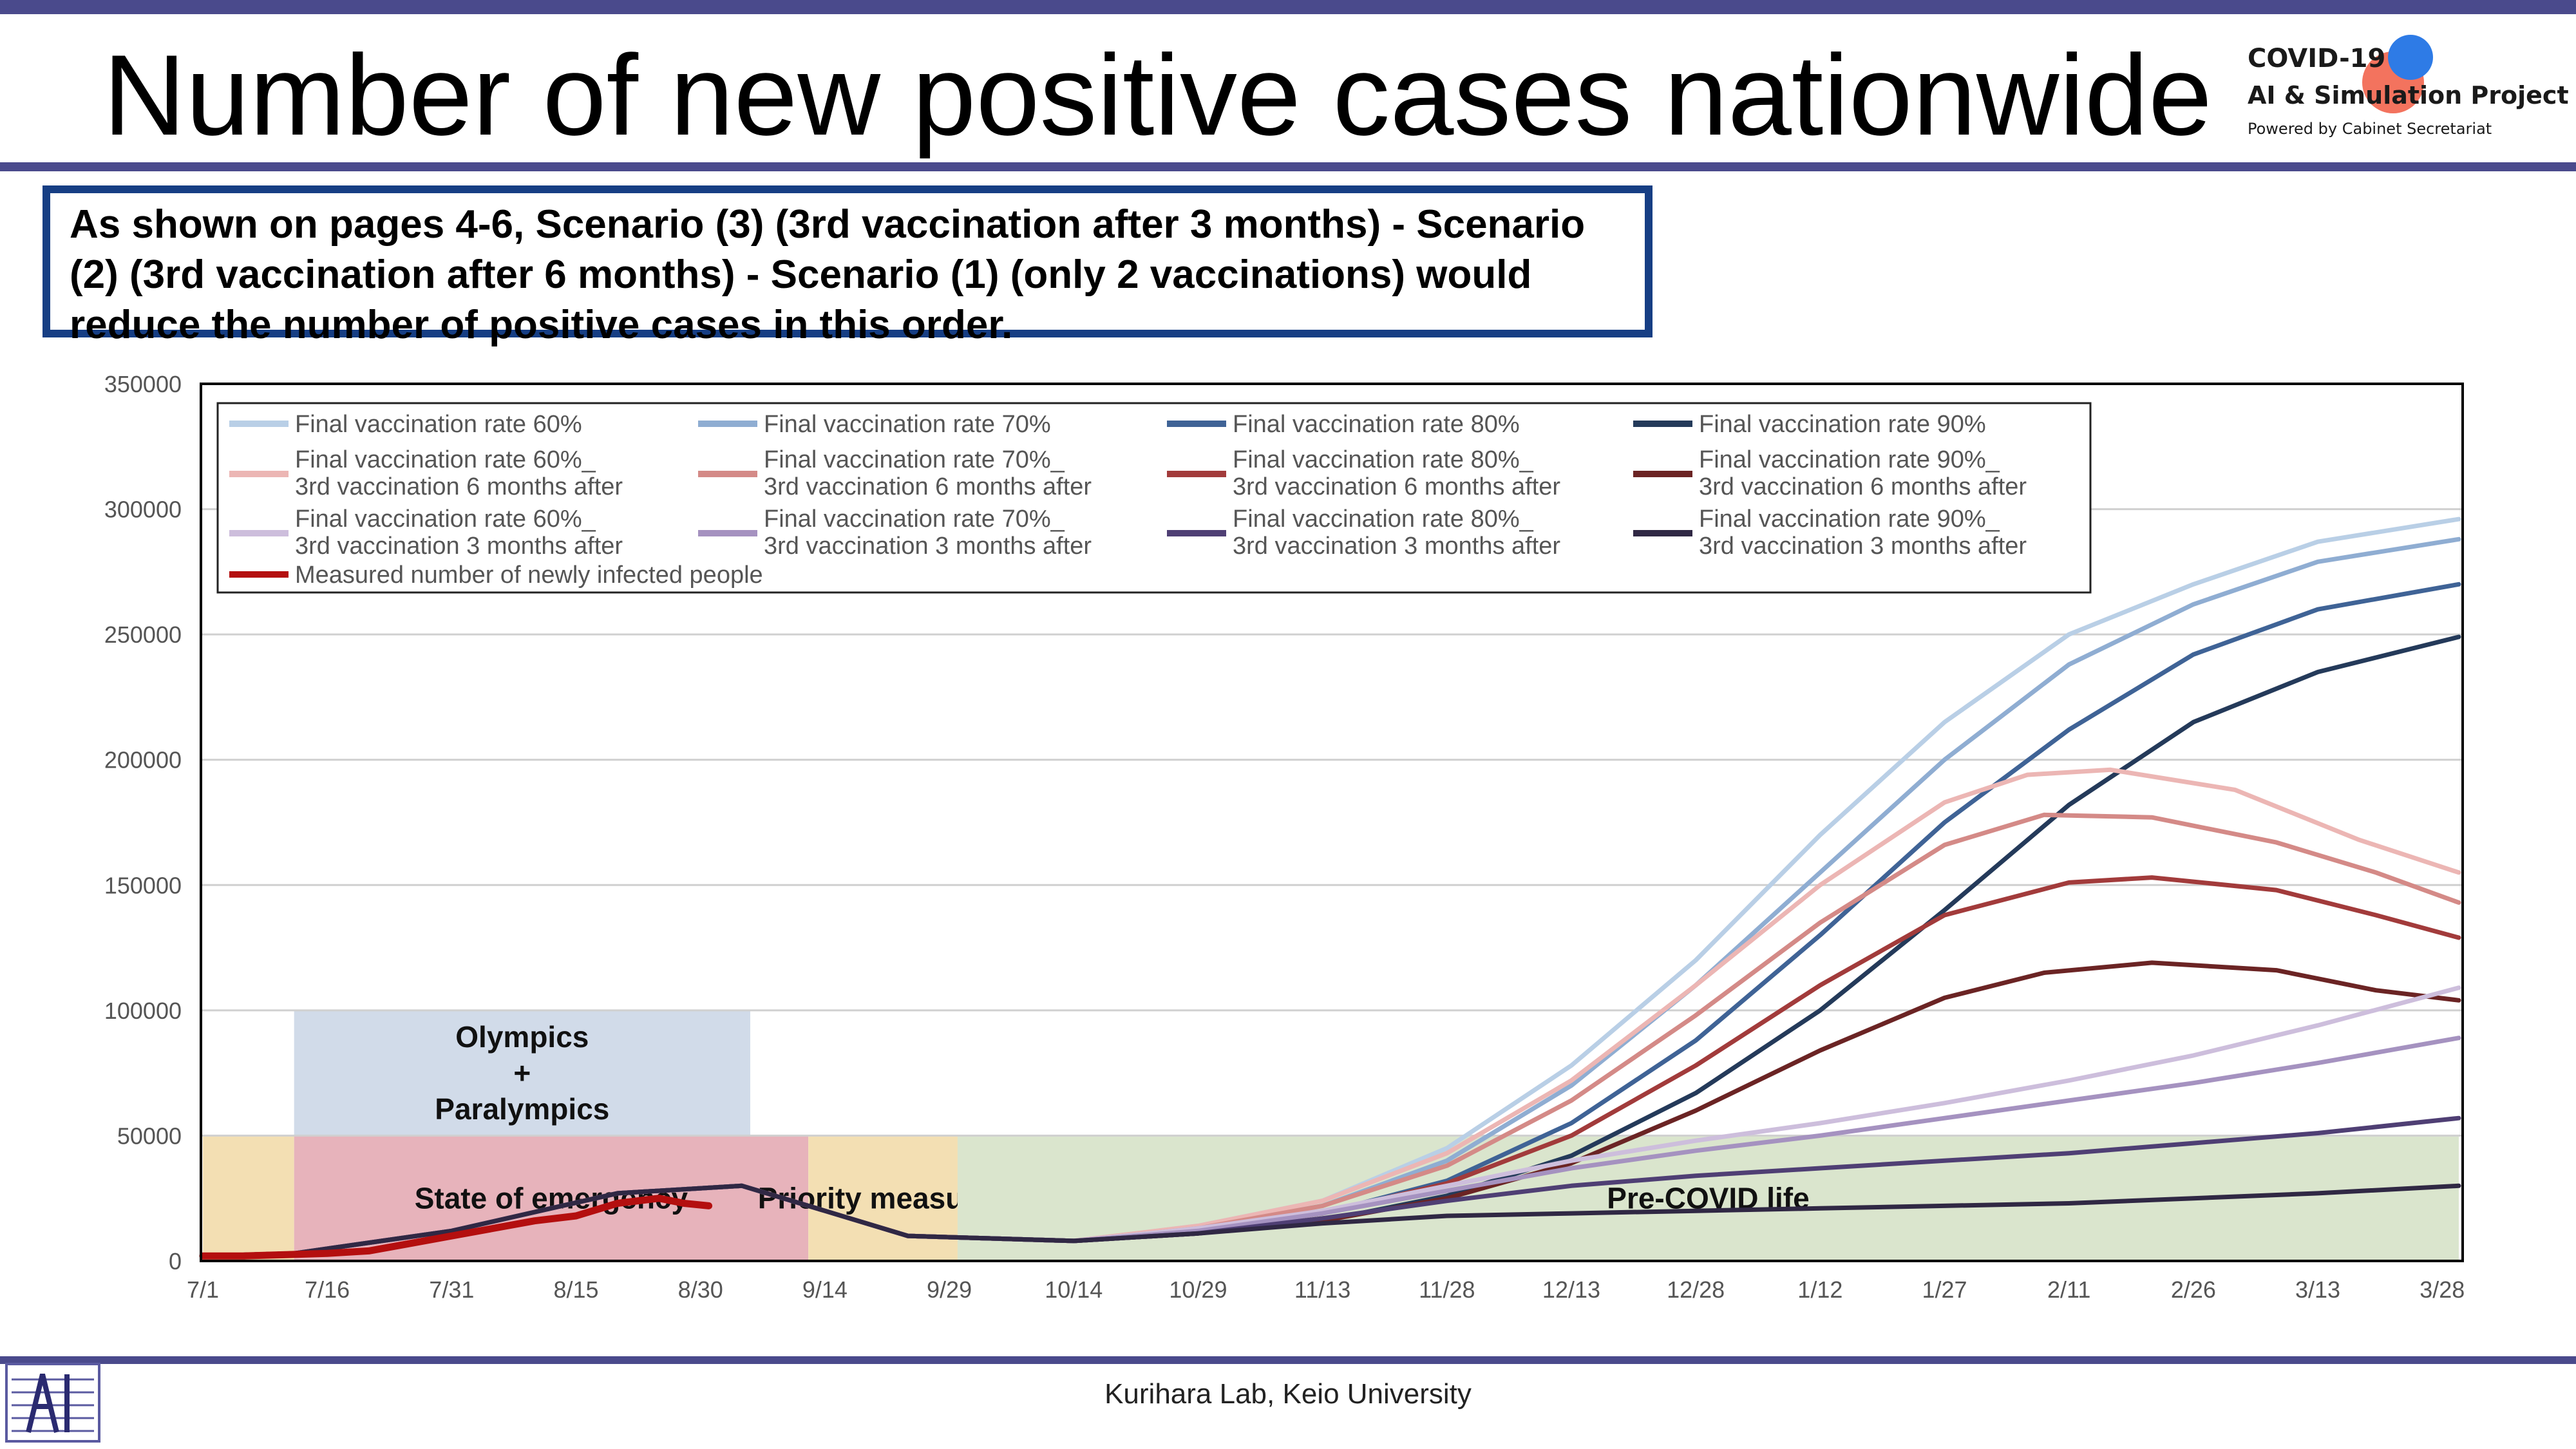 This screenshot has width=2576, height=1449. Describe the element at coordinates (522, 1109) in the screenshot. I see `region-label-4-2: Paralympics` at that location.